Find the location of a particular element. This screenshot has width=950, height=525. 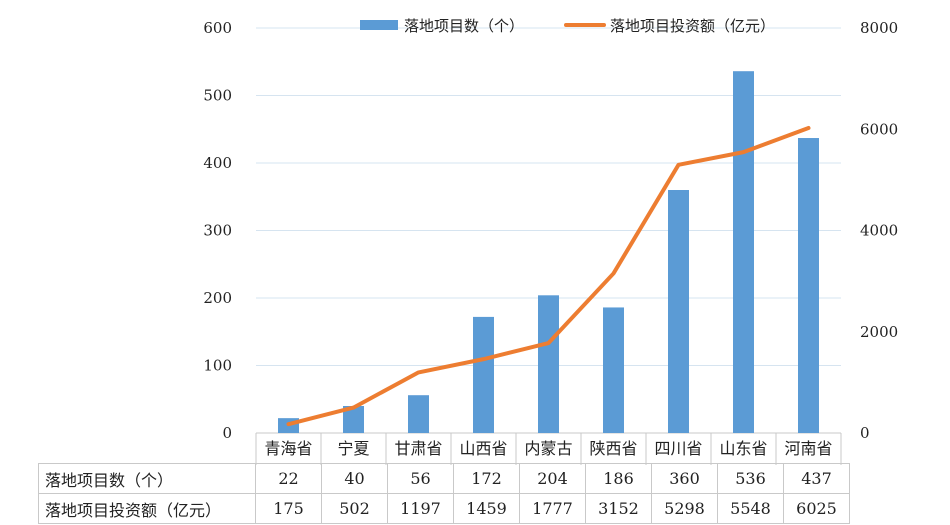

legend-bar-swatch is located at coordinates (379, 25).